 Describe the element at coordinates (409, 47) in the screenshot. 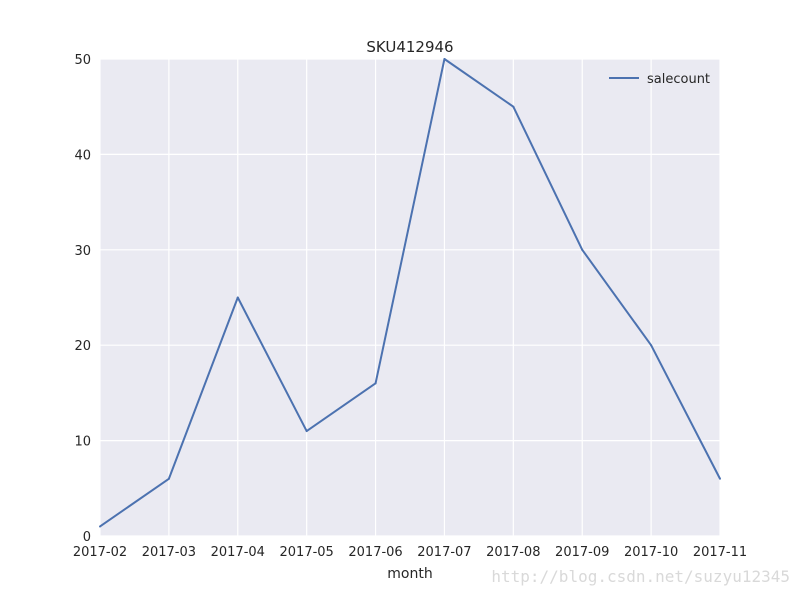

I see `chart-title: SKU412946` at that location.